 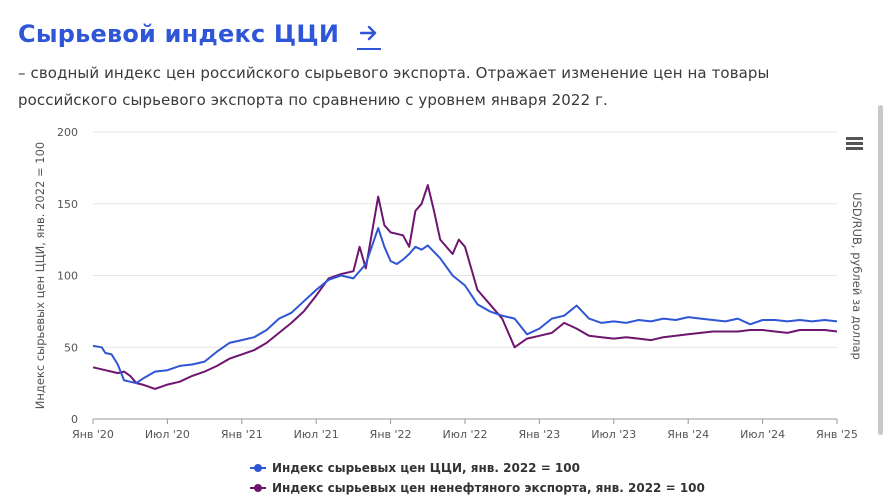 I want to click on hamburger-menu-icon, so click(x=857, y=143).